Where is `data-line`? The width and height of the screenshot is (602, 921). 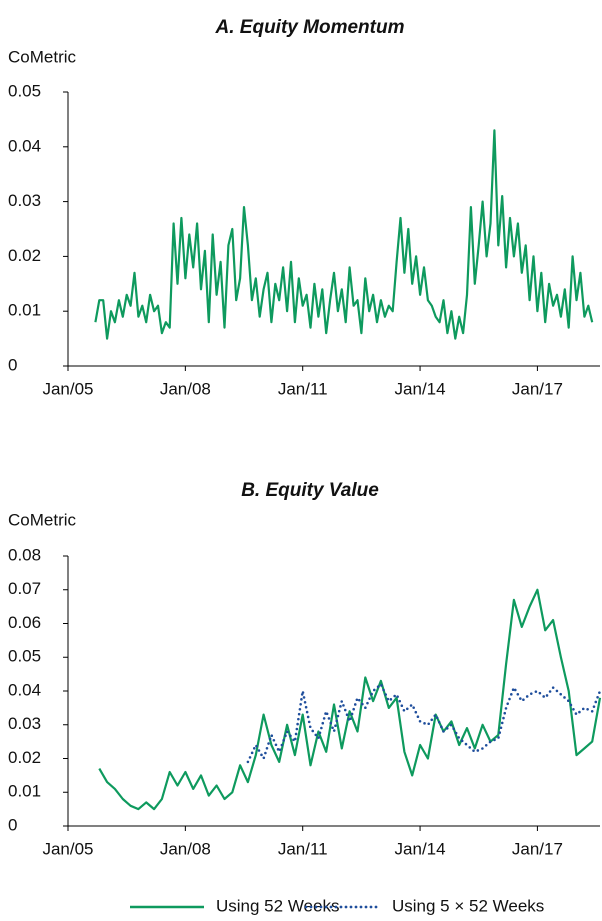
data-line is located at coordinates (424, 723).